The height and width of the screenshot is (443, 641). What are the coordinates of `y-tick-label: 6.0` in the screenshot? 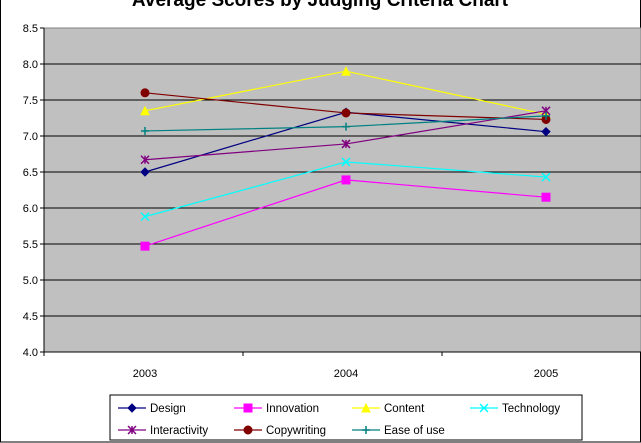 It's located at (30, 209).